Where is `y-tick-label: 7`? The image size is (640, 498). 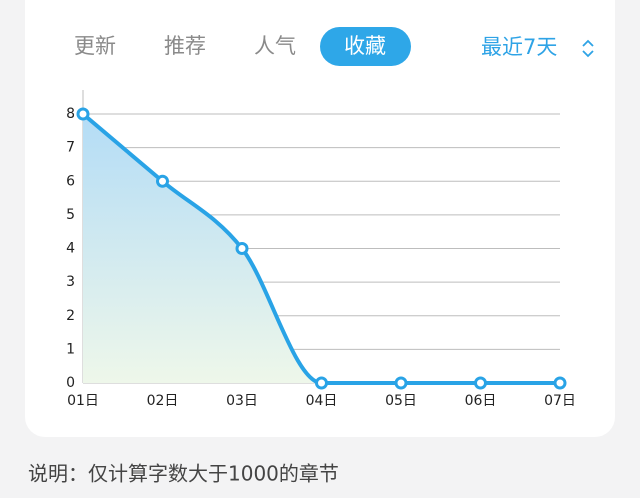
y-tick-label: 7 is located at coordinates (70, 148).